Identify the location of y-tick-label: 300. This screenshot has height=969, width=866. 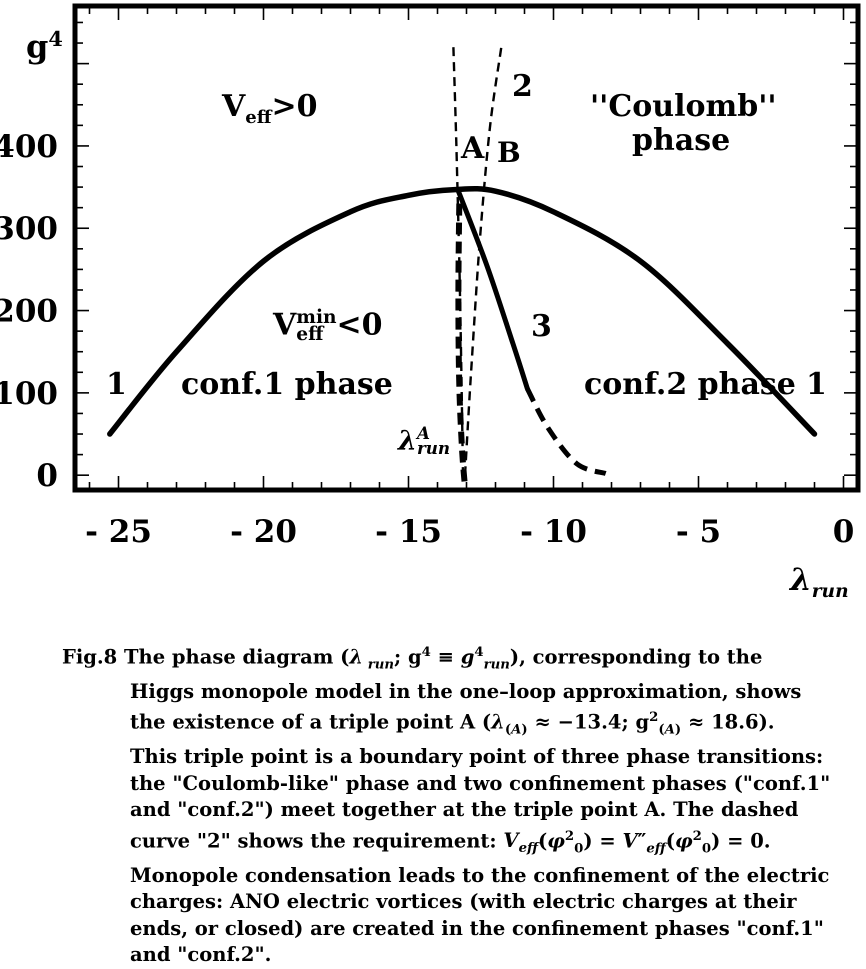
(29, 229).